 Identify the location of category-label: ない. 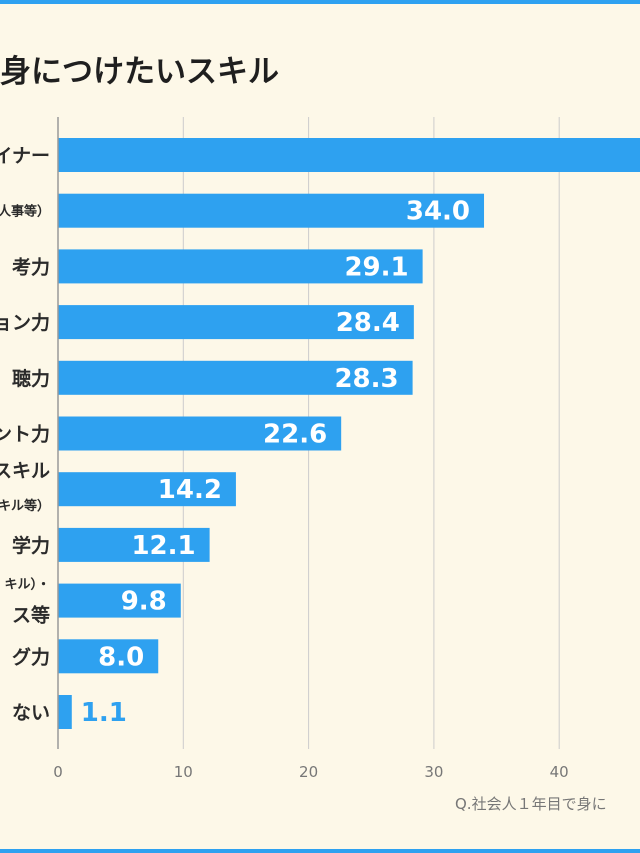
(31, 713).